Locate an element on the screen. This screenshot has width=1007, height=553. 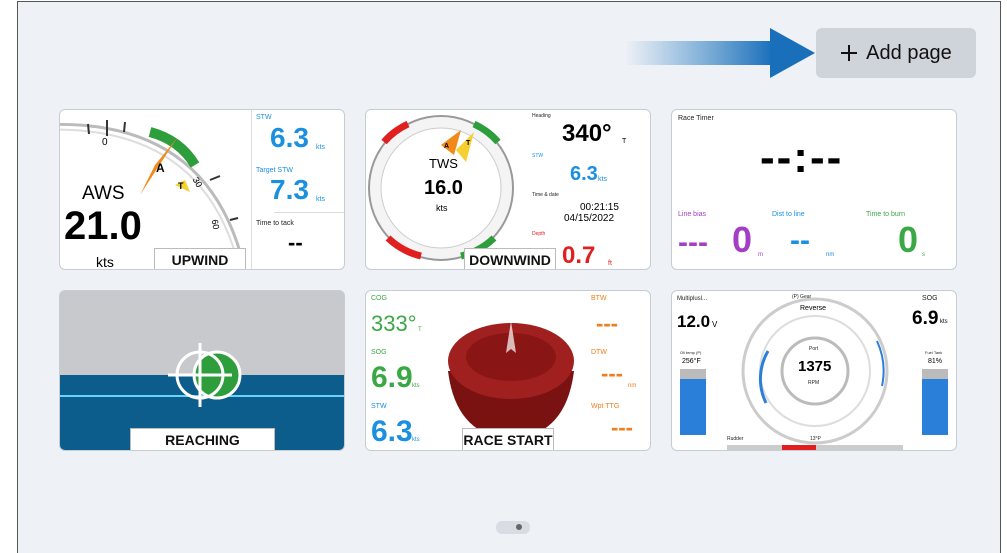
engine-graphic is located at coordinates (814, 373).